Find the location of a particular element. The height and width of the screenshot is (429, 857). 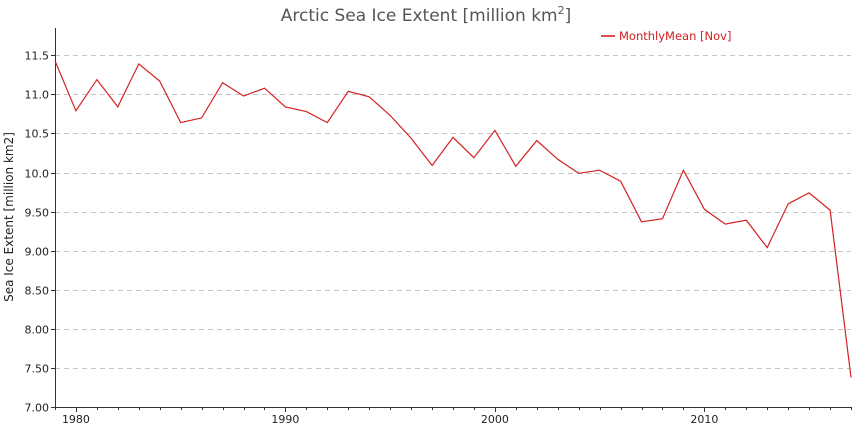

y-tick-label: 7.50 is located at coordinates (37, 369).